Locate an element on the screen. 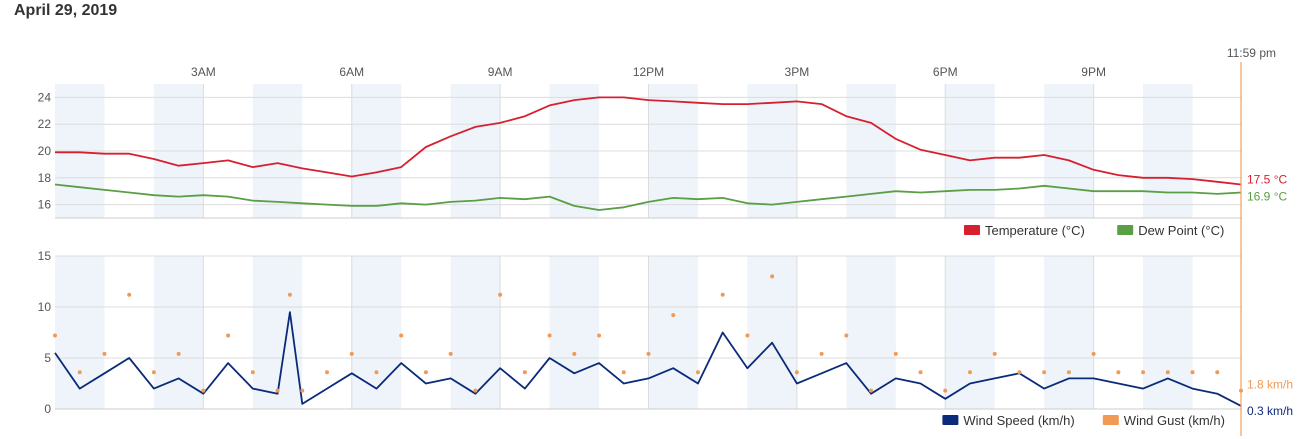 Image resolution: width=1303 pixels, height=439 pixels. series-end-label: 0.3 km/h is located at coordinates (1270, 411).